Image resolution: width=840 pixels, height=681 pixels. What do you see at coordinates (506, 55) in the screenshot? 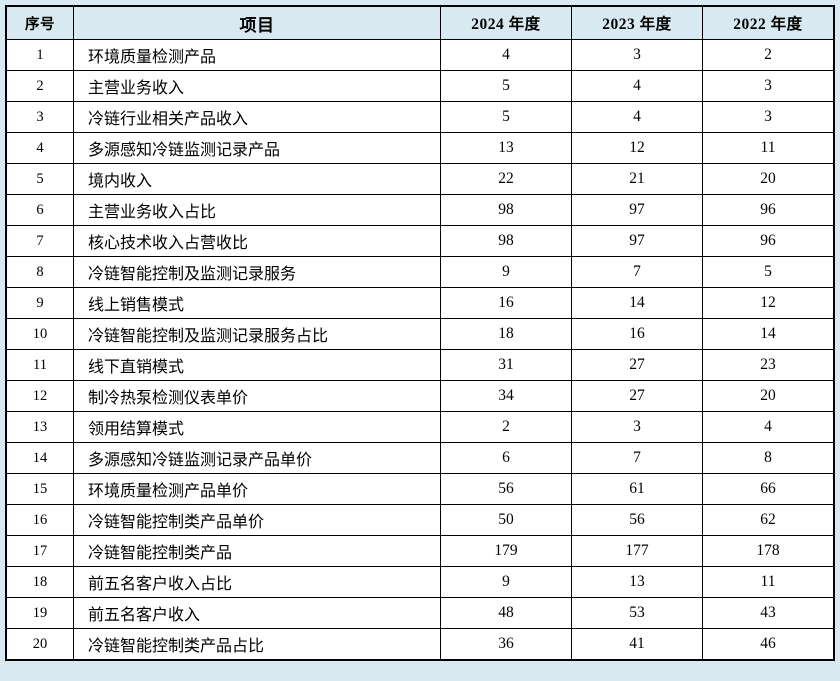
I see `cell-2024: 4` at bounding box center [506, 55].